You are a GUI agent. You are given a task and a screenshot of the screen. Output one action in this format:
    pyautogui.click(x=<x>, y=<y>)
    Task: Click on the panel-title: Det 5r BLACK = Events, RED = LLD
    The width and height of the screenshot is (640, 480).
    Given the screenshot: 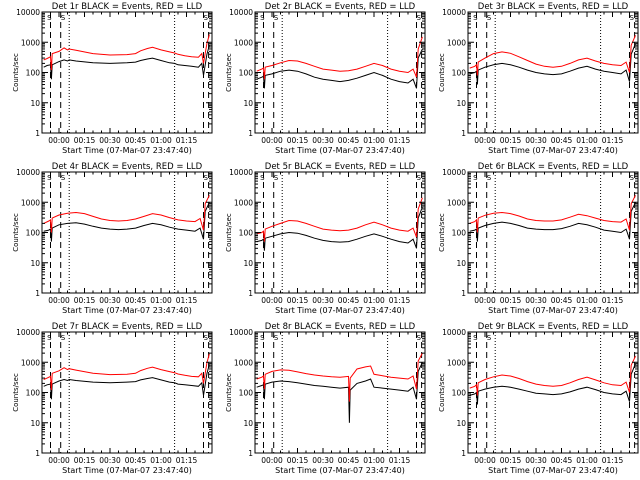 What is the action you would take?
    pyautogui.click(x=340, y=167)
    